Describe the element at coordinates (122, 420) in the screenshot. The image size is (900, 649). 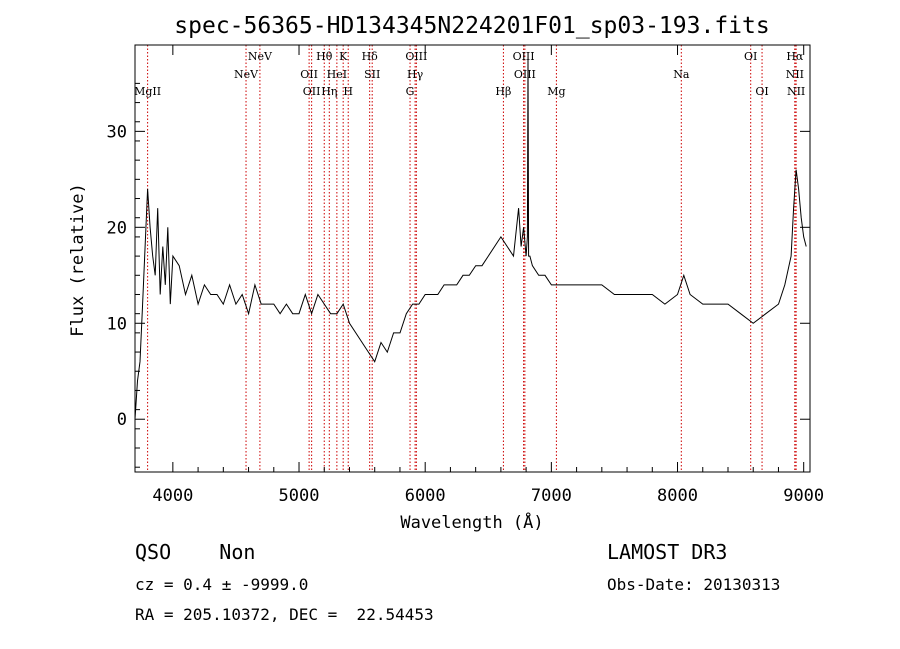
I see `y-tick-label-0: 0` at that location.